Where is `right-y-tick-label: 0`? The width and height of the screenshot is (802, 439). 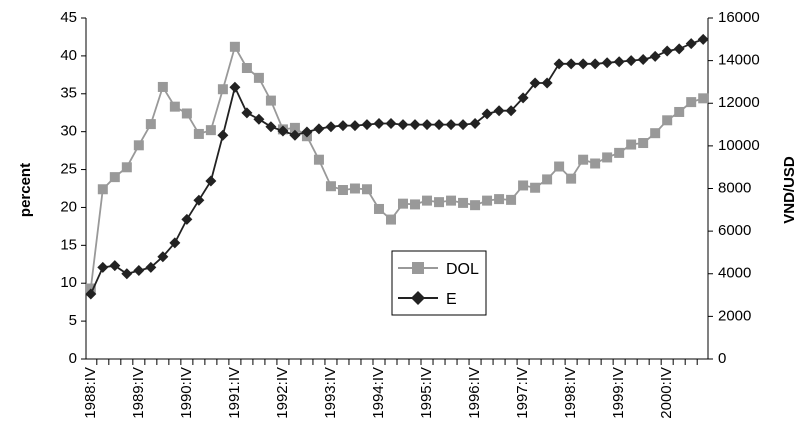
right-y-tick-label: 0 is located at coordinates (722, 358).